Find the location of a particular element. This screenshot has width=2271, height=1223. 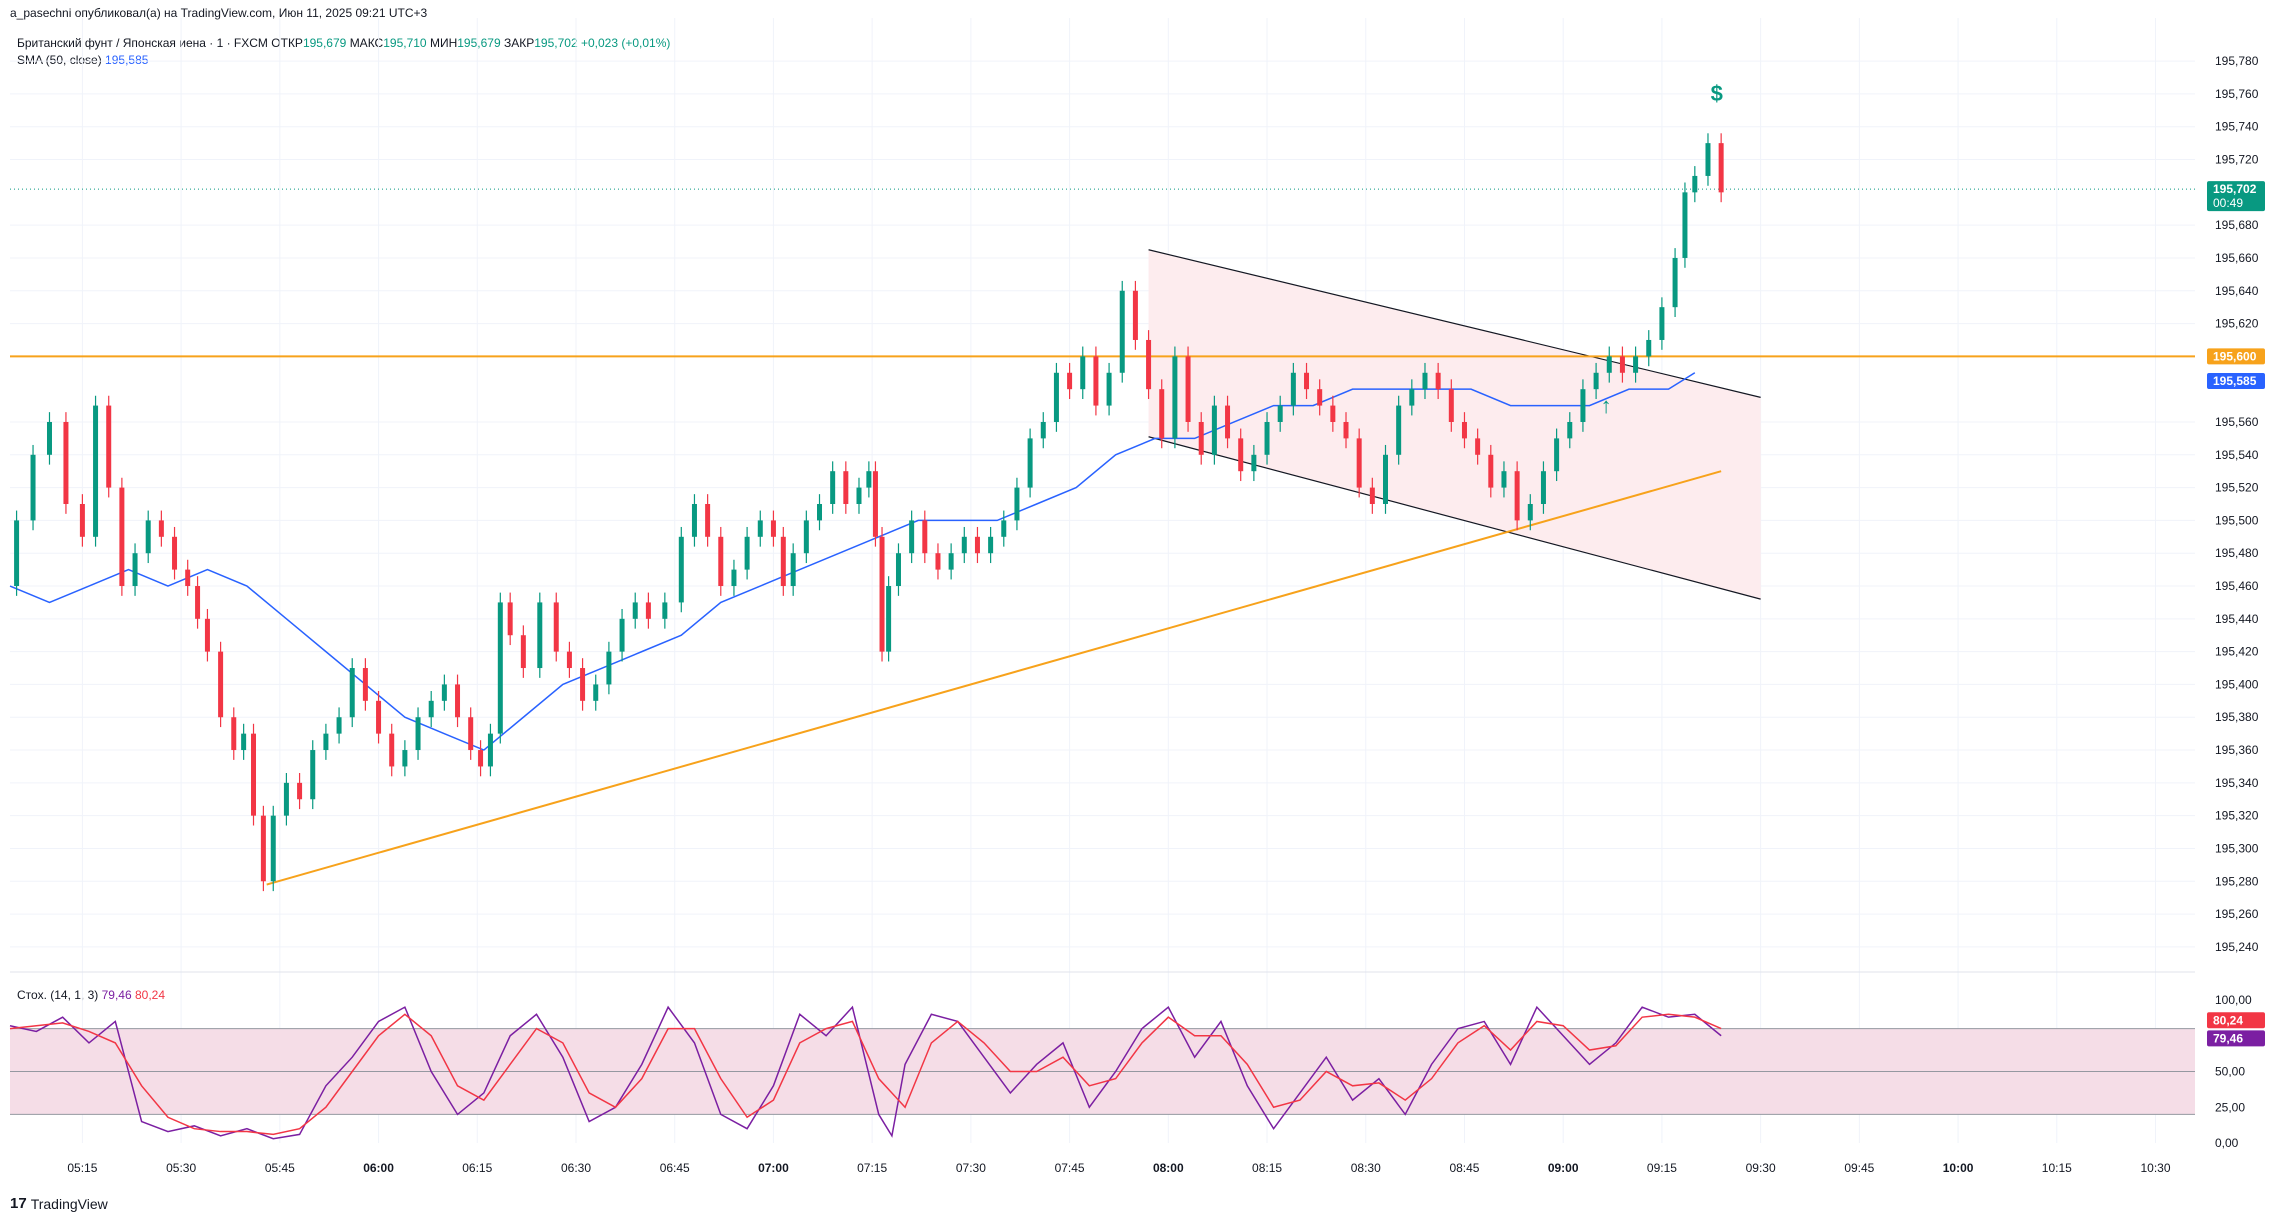

low-value: 195,679 is located at coordinates (479, 43).